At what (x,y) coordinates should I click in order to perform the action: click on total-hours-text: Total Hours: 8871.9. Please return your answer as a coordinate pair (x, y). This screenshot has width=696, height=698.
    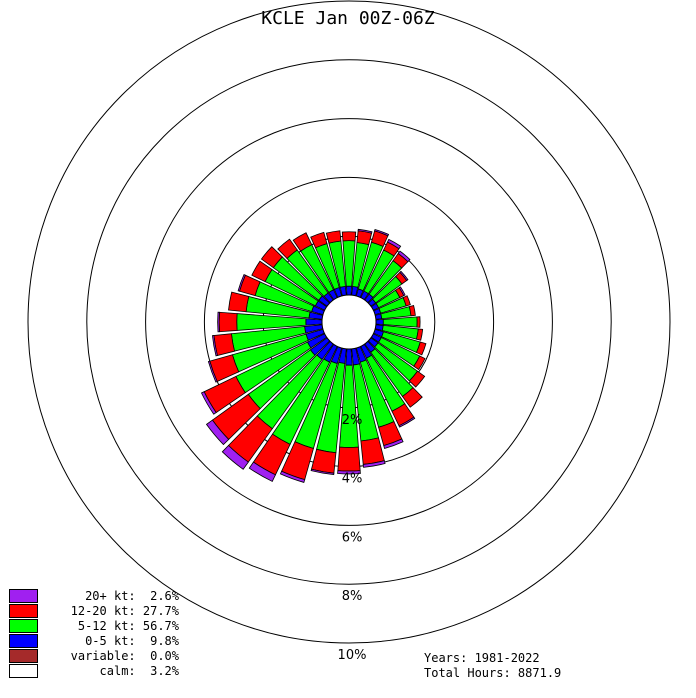
    Looking at the image, I should click on (493, 673).